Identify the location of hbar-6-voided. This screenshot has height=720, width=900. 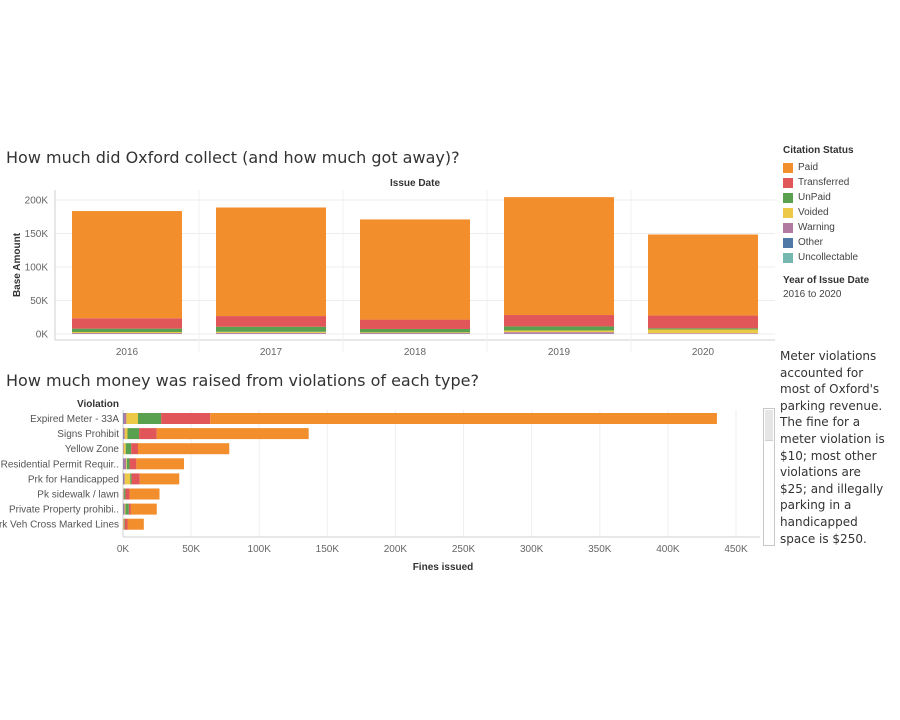
(125, 509).